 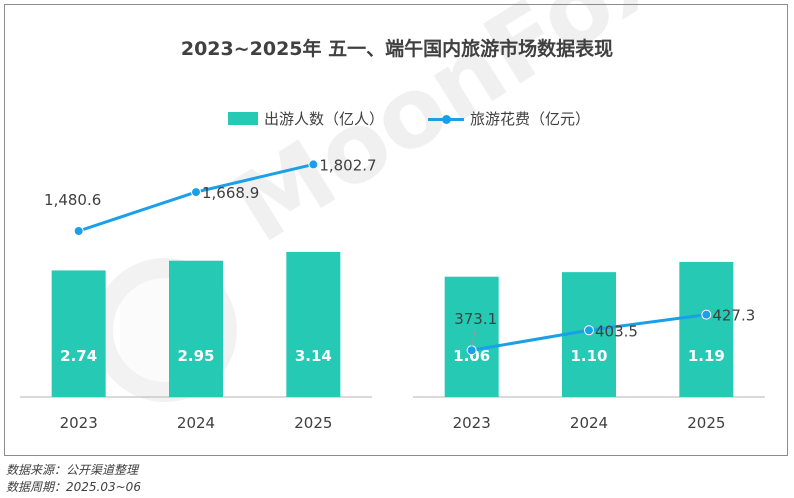 What do you see at coordinates (347, 165) in the screenshot?
I see `line-value-label: 1,802.7` at bounding box center [347, 165].